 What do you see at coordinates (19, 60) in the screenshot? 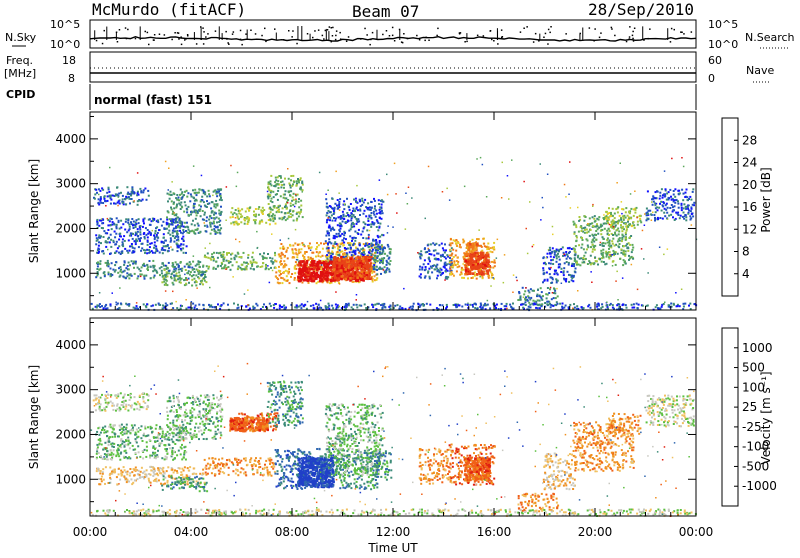
I see `freq-label: Freq.` at bounding box center [19, 60].